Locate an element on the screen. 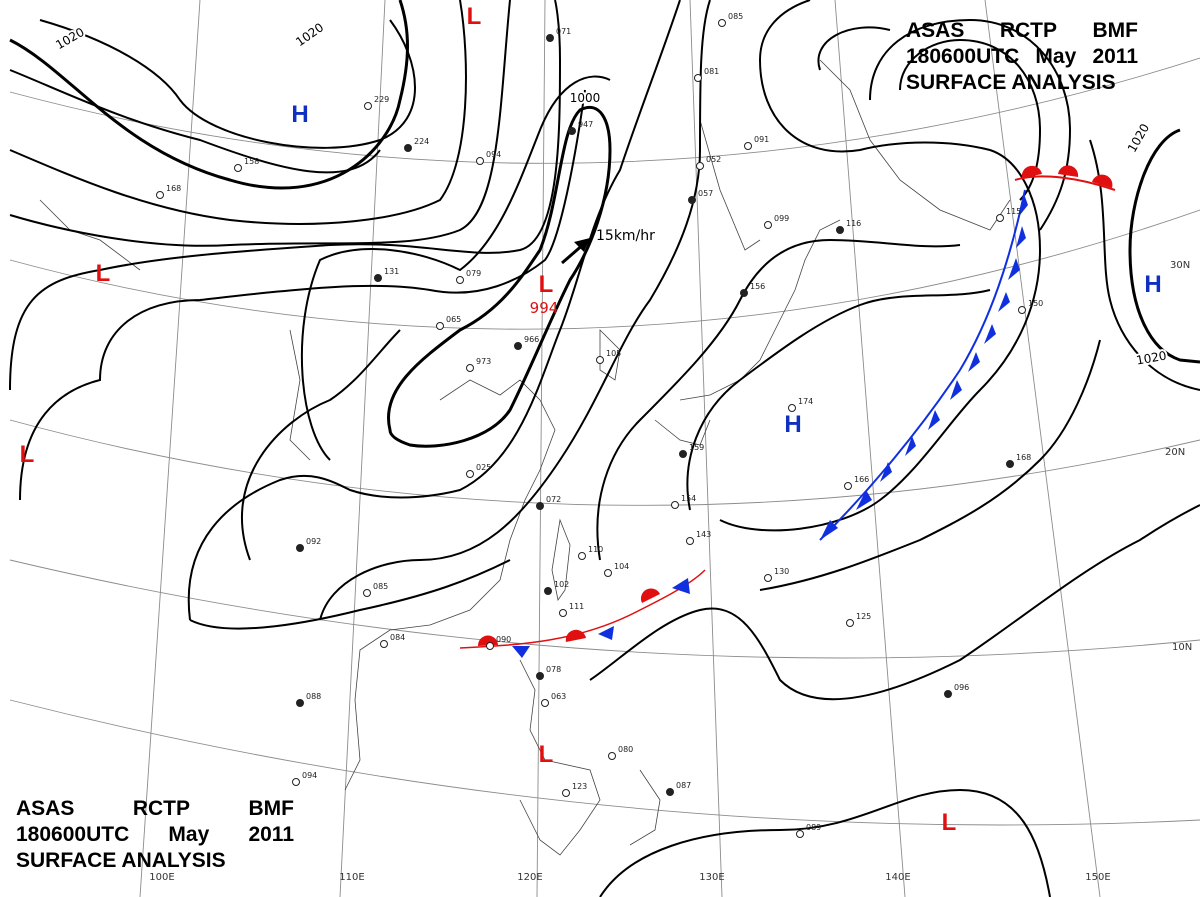 Image resolution: width=1200 pixels, height=897 pixels. low-center-value: 994 is located at coordinates (544, 308).